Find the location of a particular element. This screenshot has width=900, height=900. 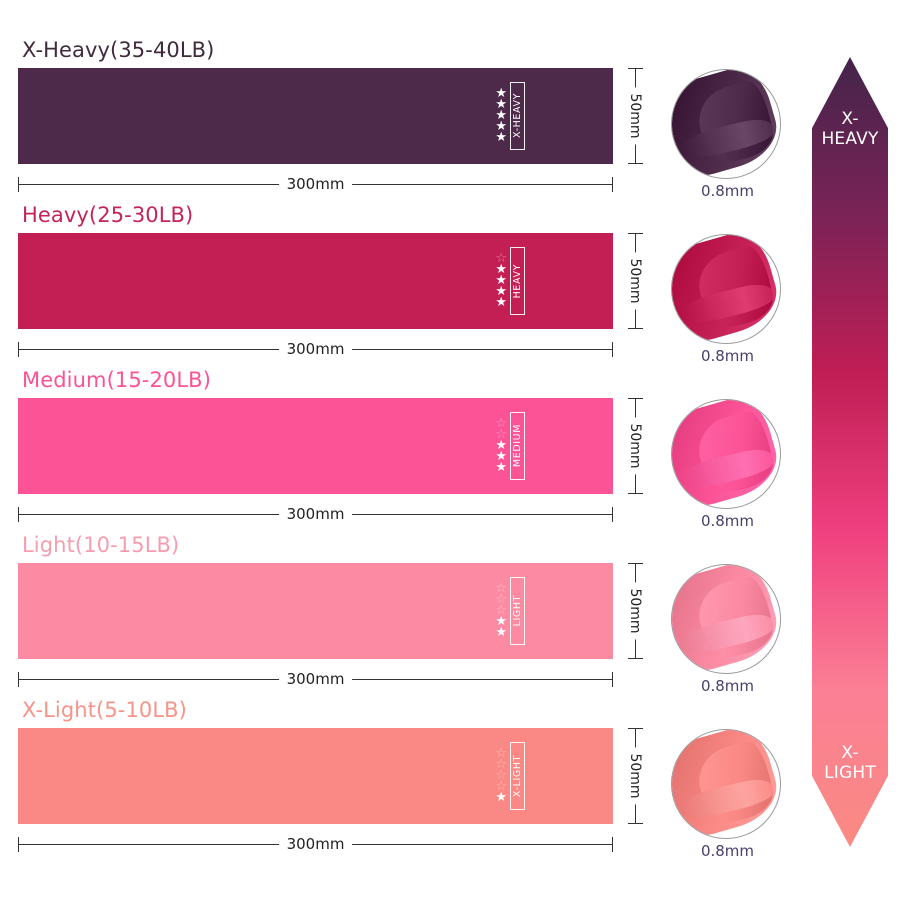

resistance-band-strip: ☆ ☆ ★ ★ ★ MEDIUM is located at coordinates (315, 446).